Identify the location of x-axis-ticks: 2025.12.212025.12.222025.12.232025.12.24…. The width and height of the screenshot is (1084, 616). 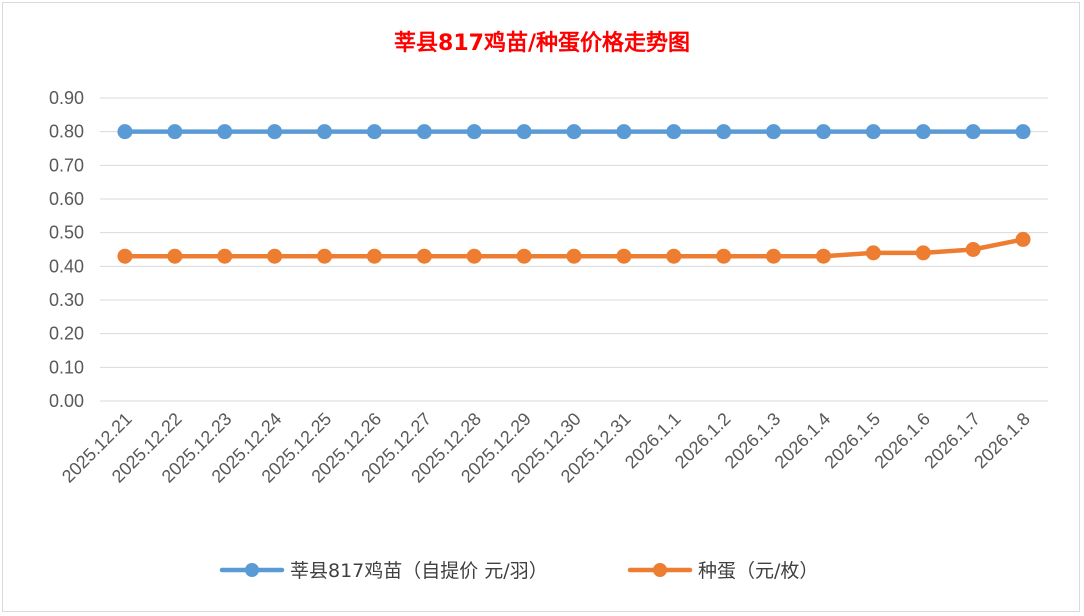
(546, 448).